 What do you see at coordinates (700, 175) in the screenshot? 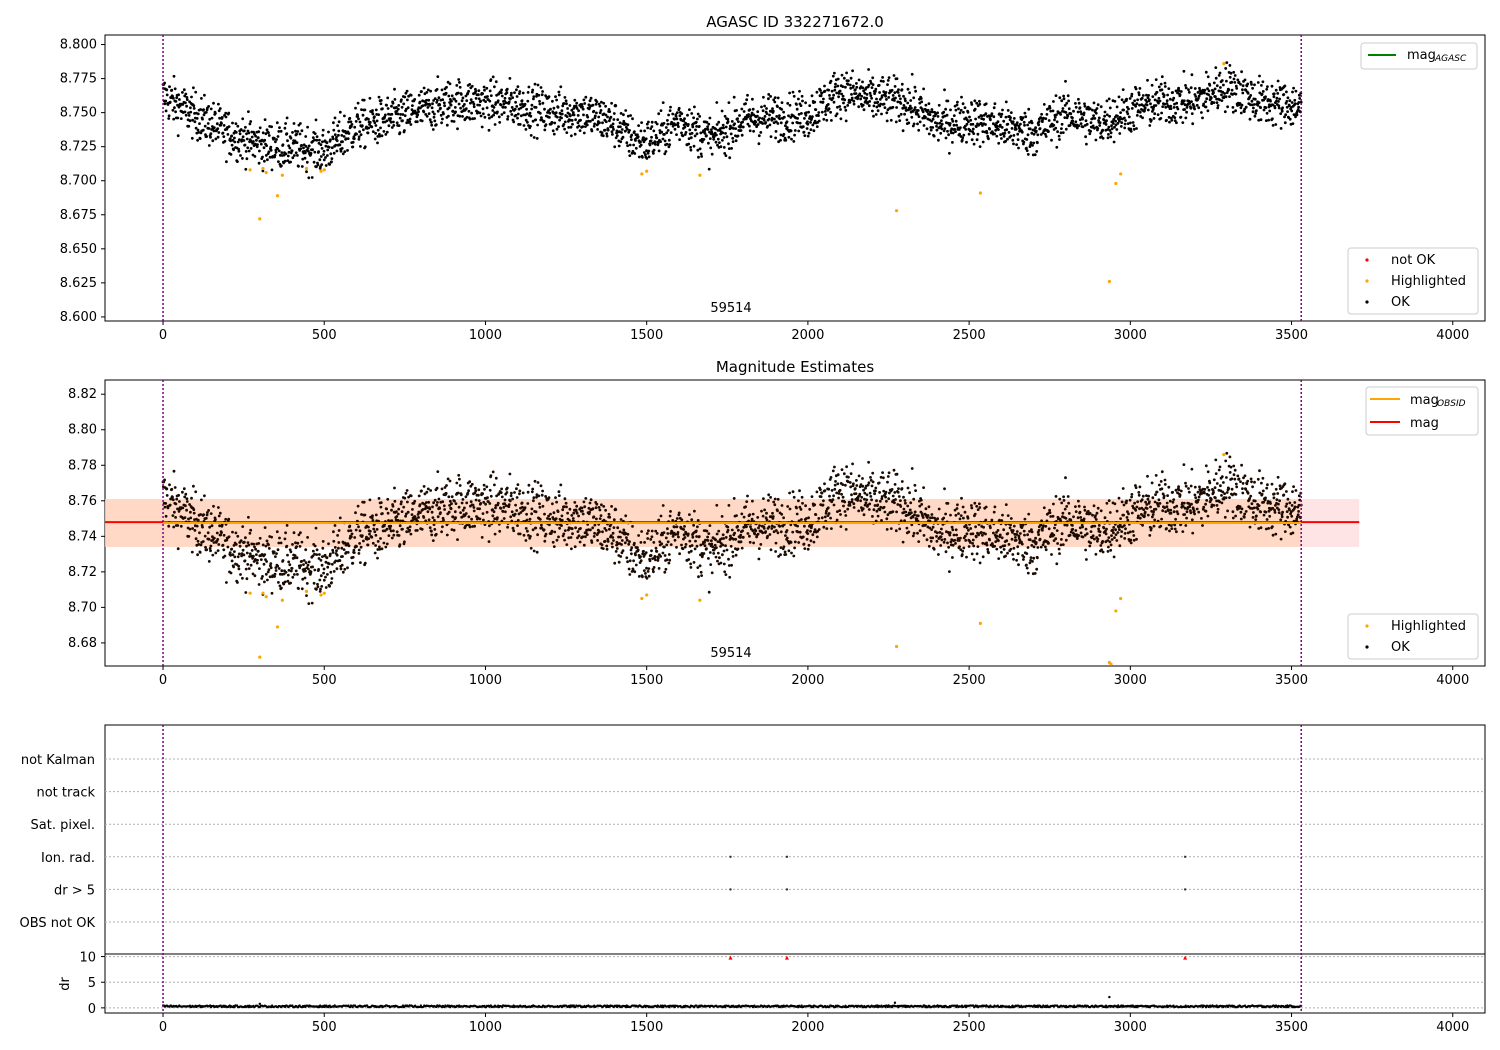
I see `point-highlighted` at bounding box center [700, 175].